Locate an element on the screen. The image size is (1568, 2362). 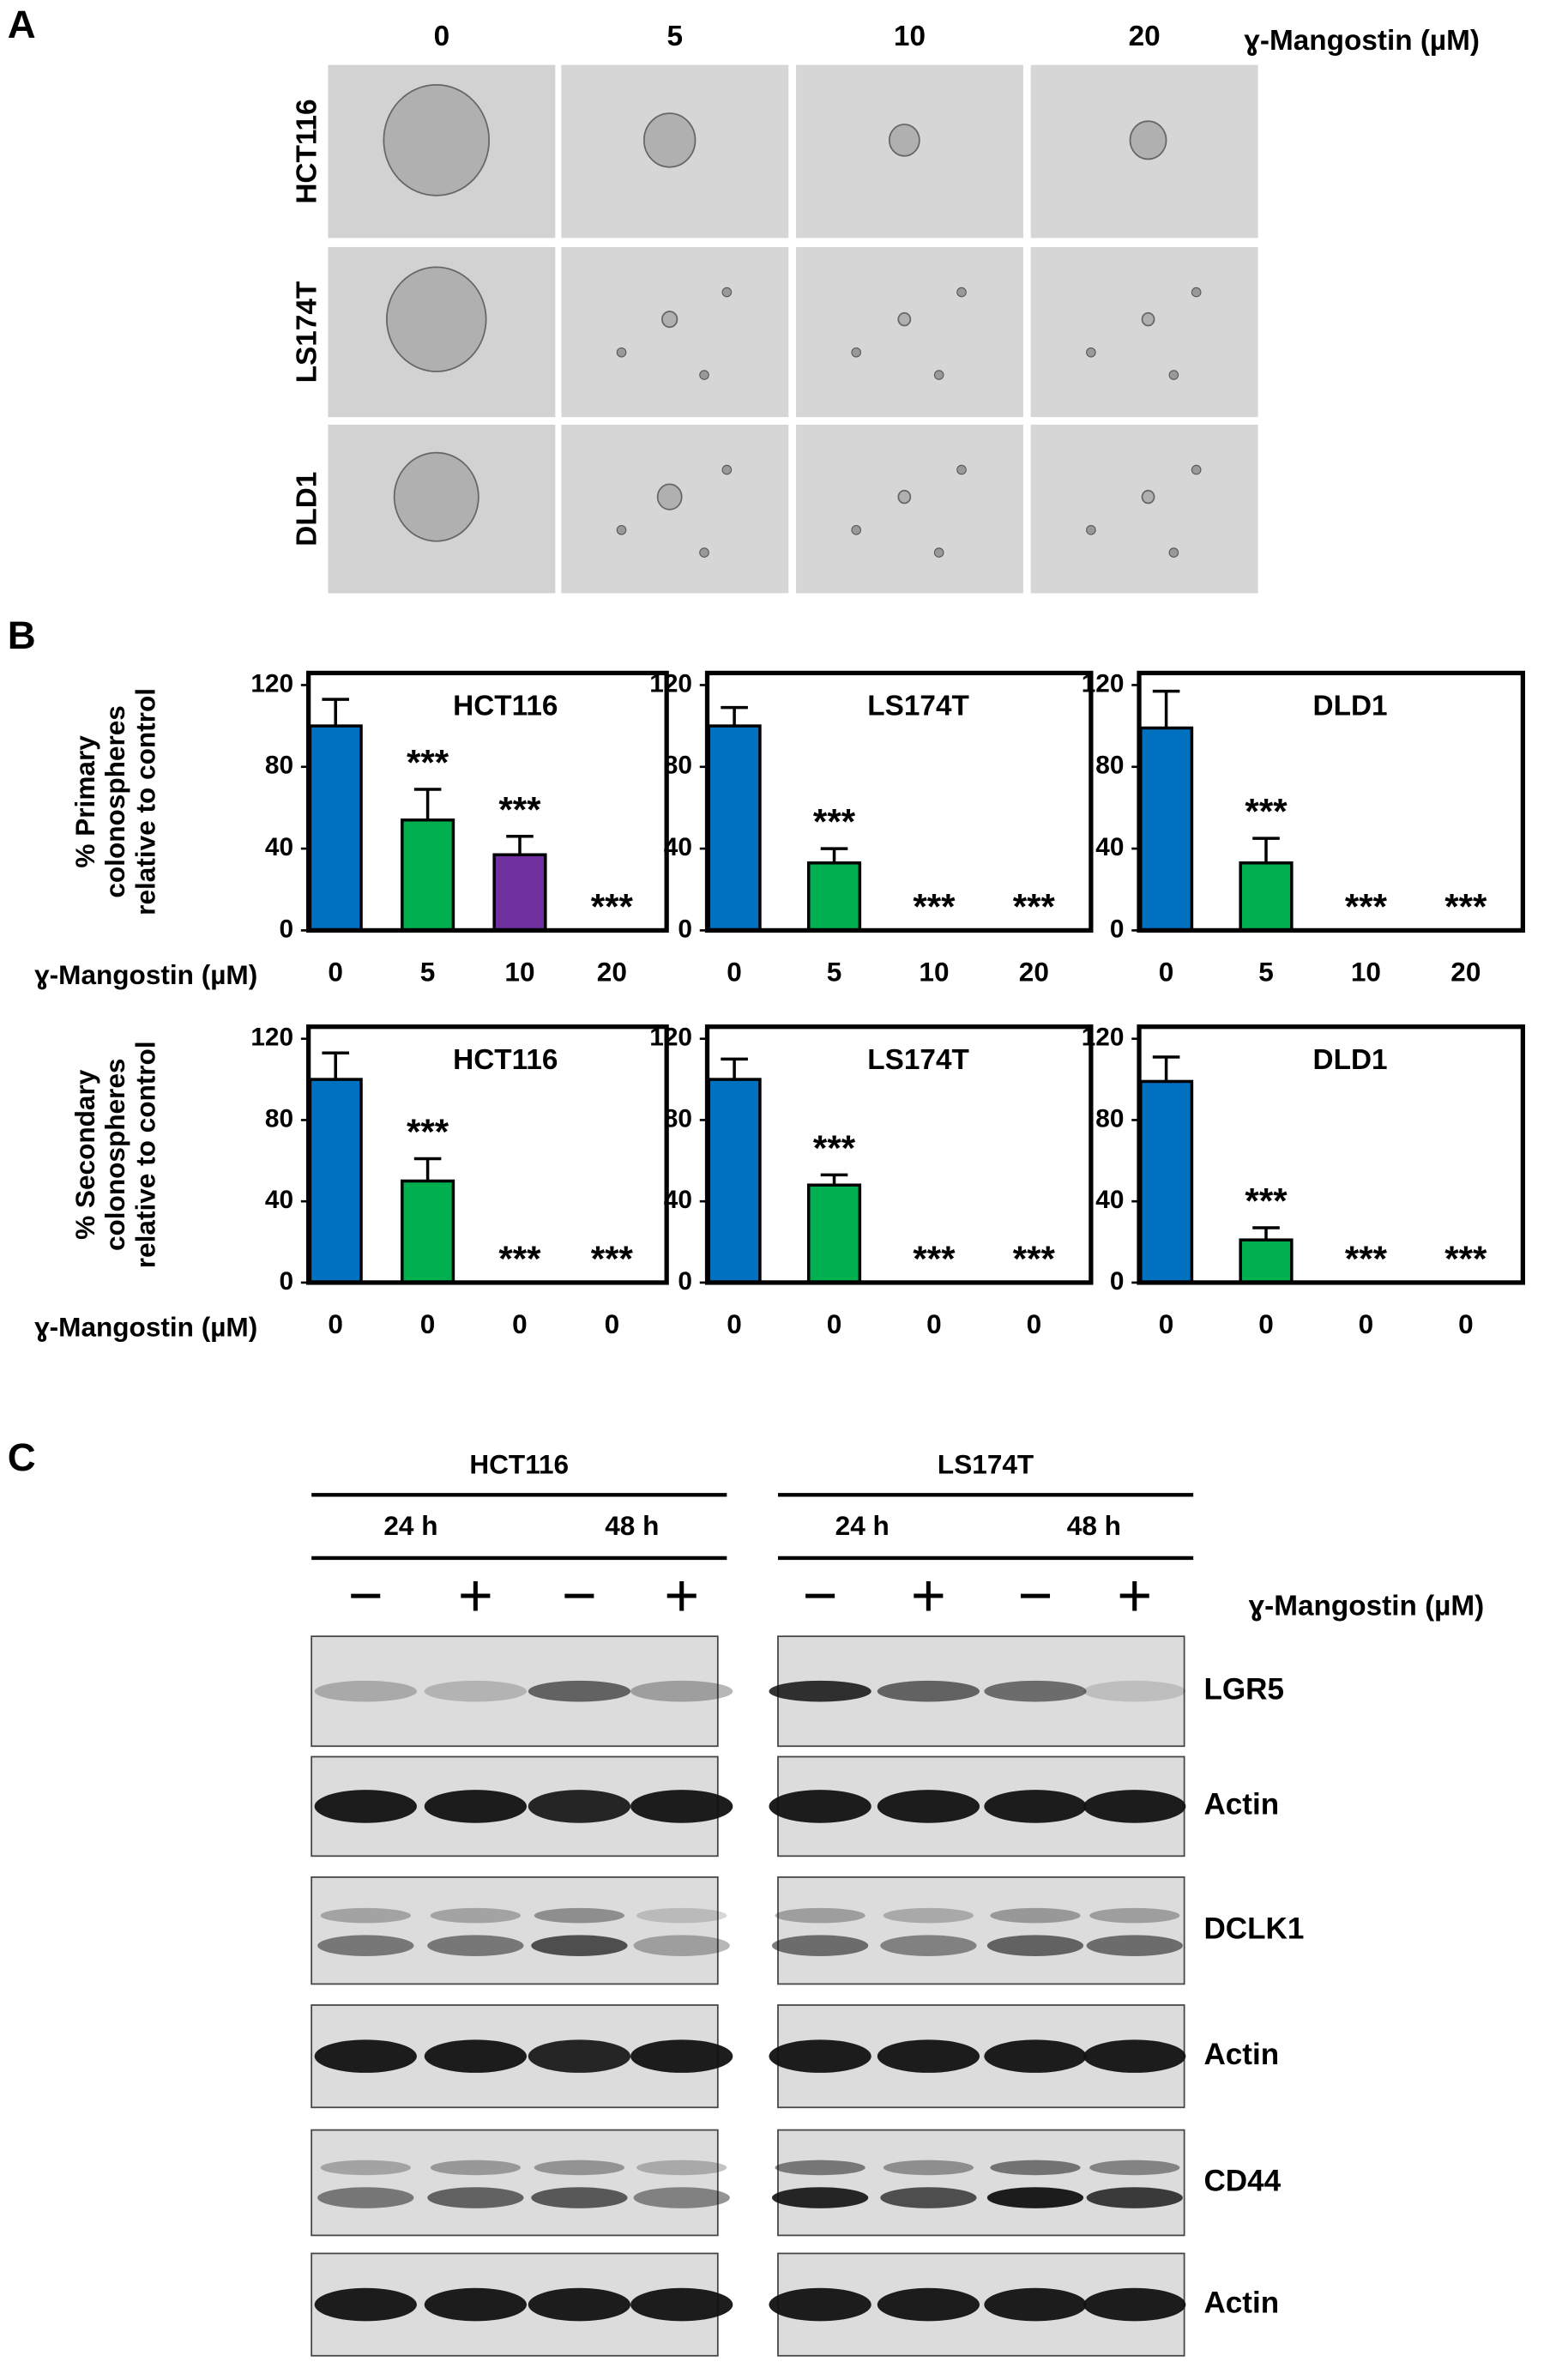
chart-title: DLD1 is located at coordinates (1350, 706).